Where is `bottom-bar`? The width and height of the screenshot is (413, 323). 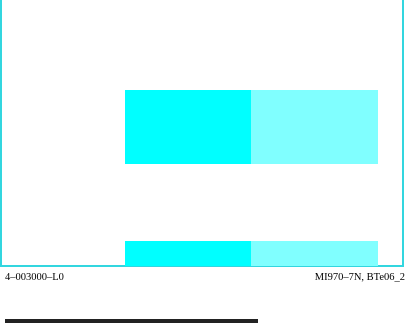 bottom-bar is located at coordinates (131, 321).